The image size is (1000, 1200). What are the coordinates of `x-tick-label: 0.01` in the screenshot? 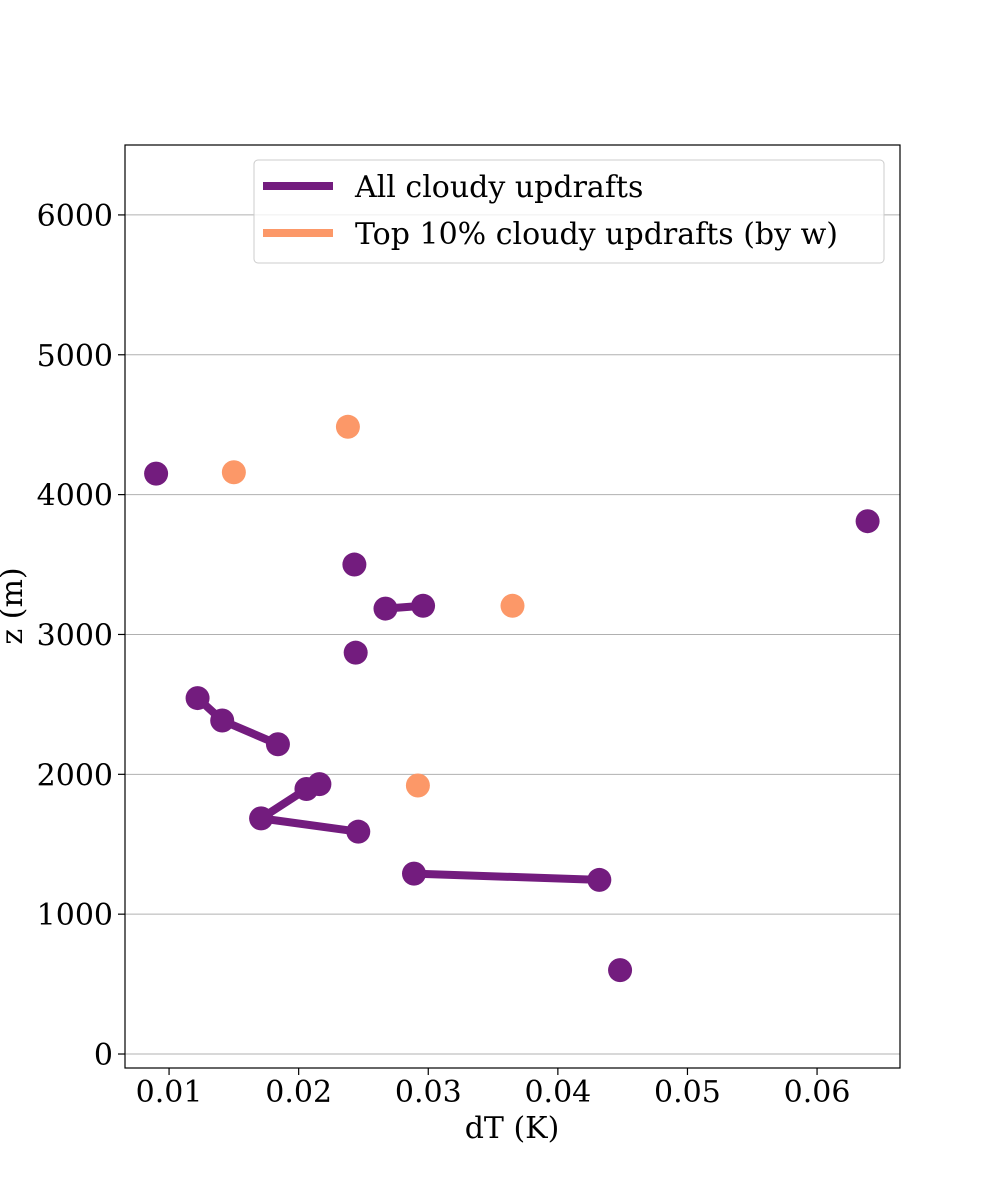 It's located at (169, 1092).